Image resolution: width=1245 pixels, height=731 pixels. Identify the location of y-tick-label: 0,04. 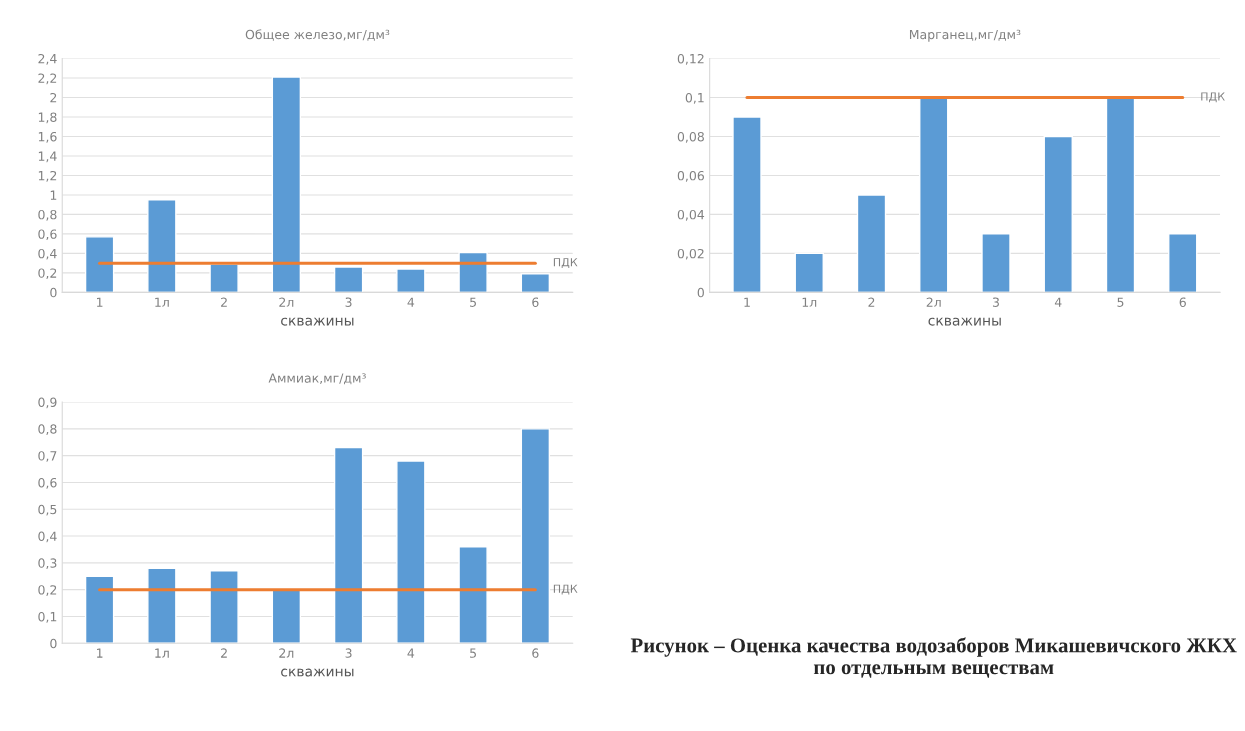
(691, 215).